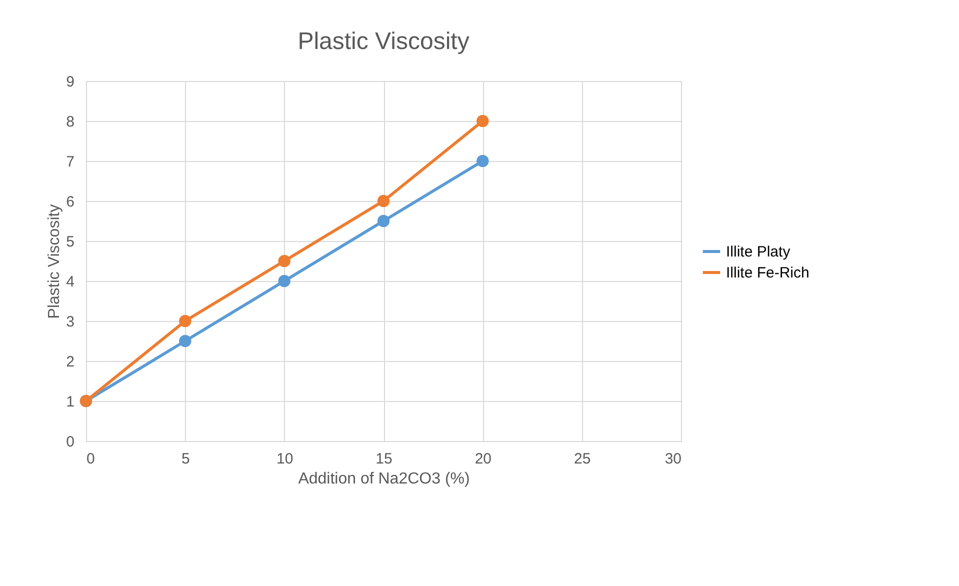  Describe the element at coordinates (582, 459) in the screenshot. I see `x-tick-label: 25` at that location.